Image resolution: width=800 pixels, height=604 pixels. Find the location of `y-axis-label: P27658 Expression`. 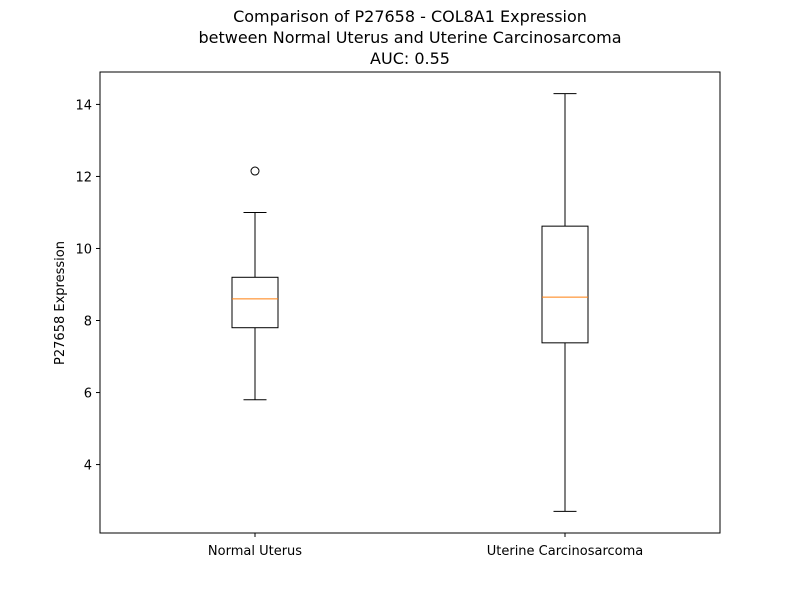

y-axis-label: P27658 Expression is located at coordinates (60, 303).